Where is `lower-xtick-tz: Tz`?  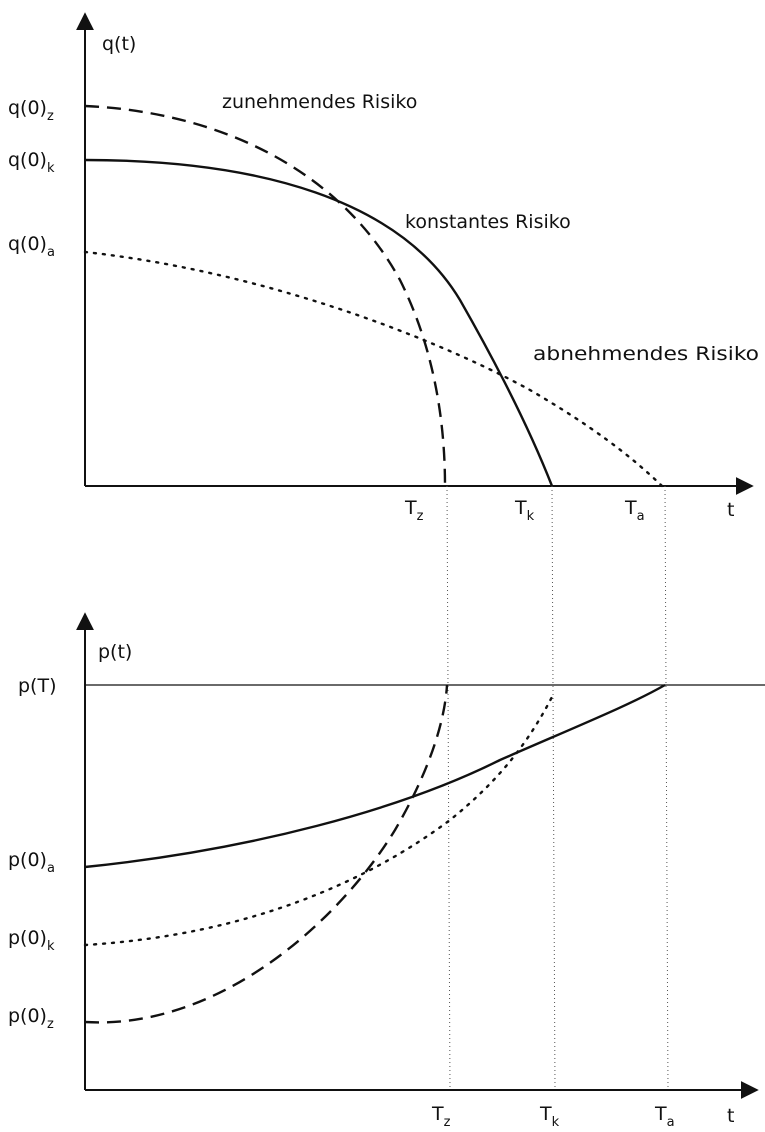
lower-xtick-tz: Tz is located at coordinates (441, 1116).